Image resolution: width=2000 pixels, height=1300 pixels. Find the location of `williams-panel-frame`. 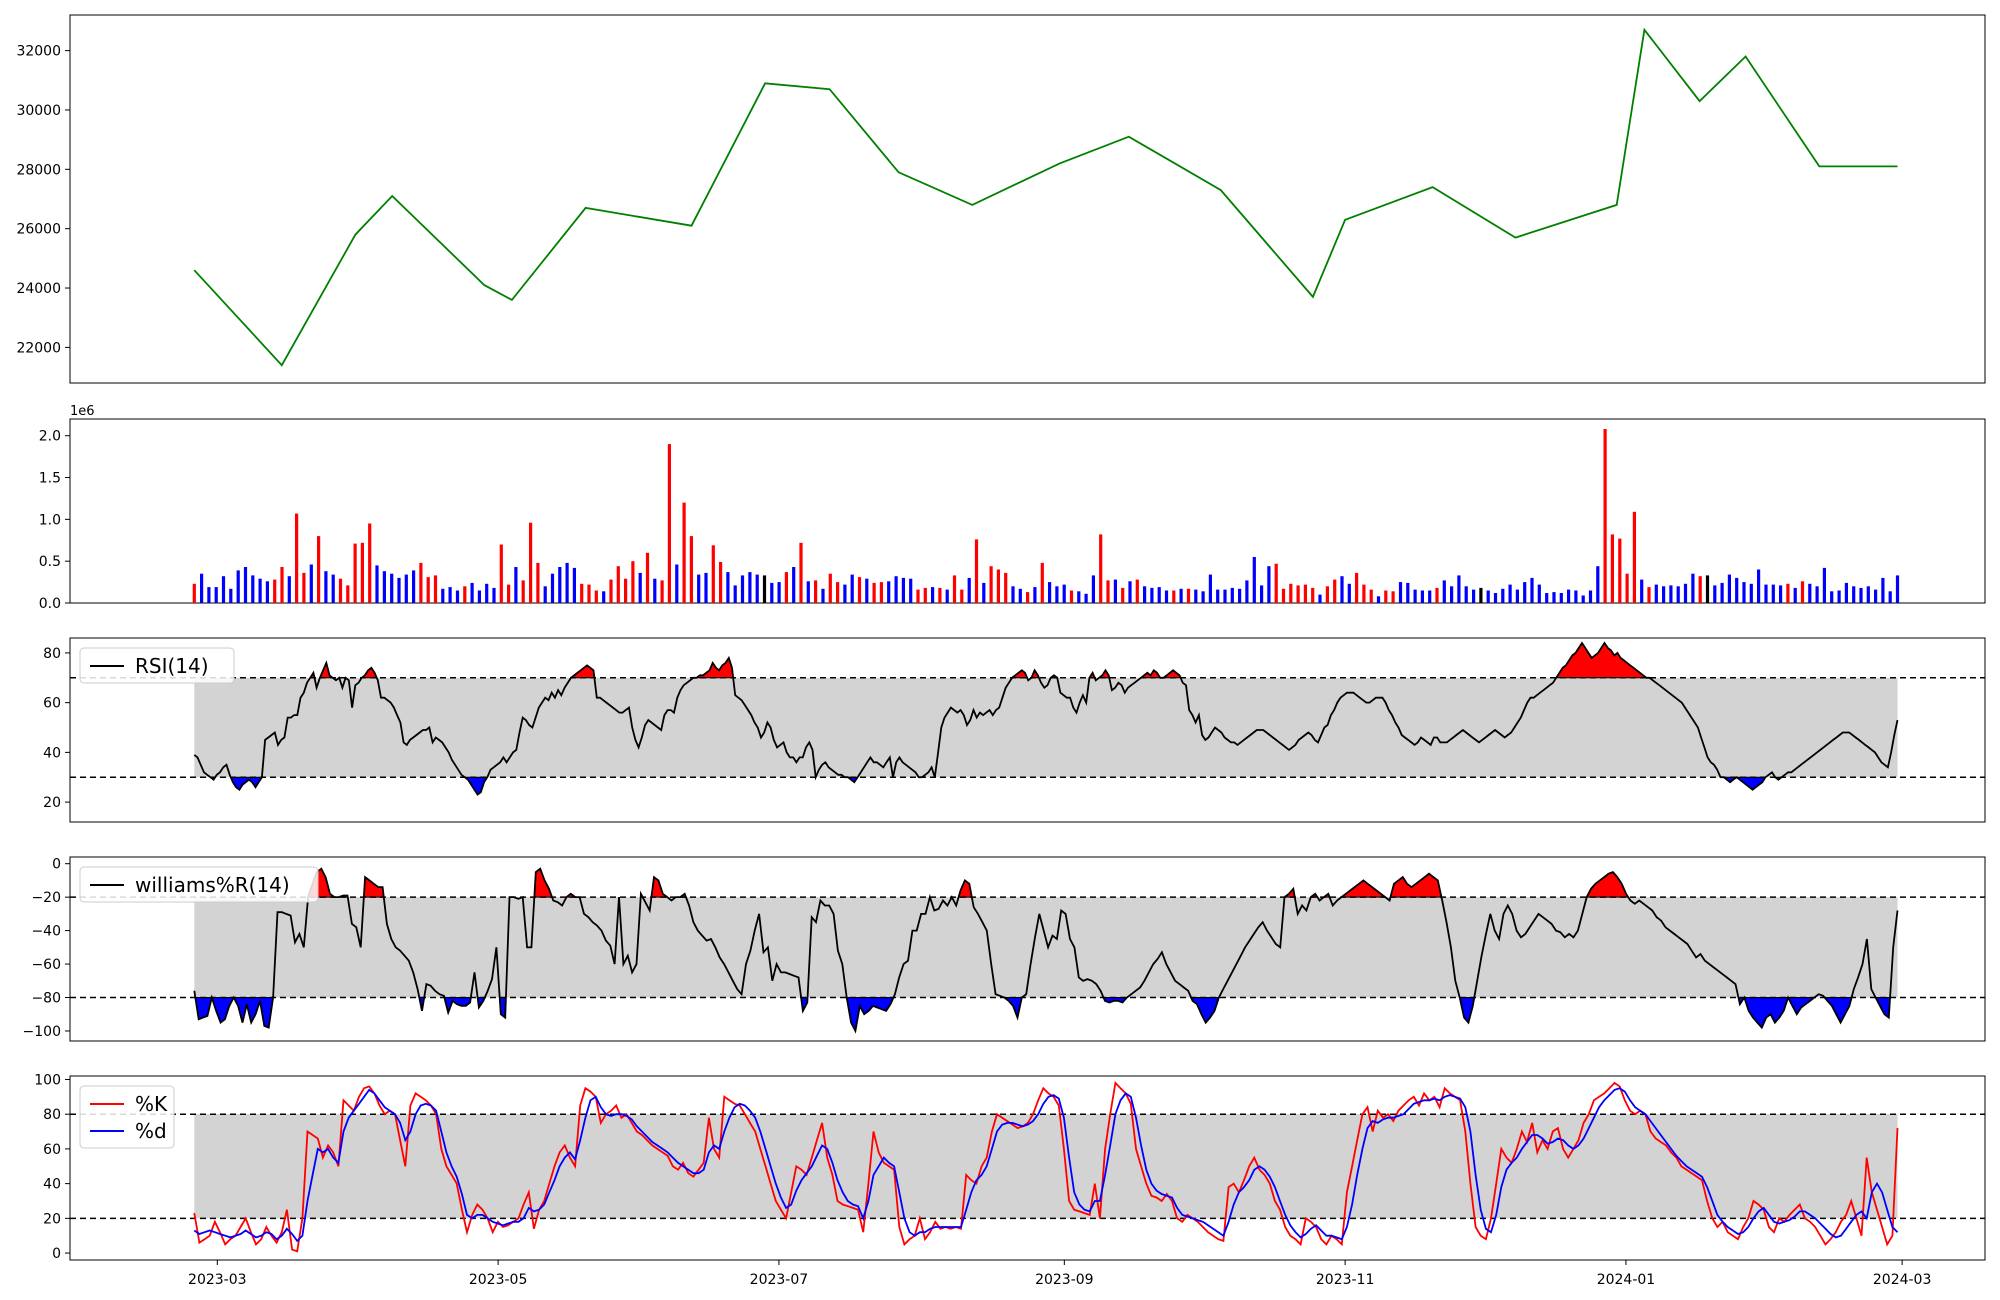

williams-panel-frame is located at coordinates (1027, 949).